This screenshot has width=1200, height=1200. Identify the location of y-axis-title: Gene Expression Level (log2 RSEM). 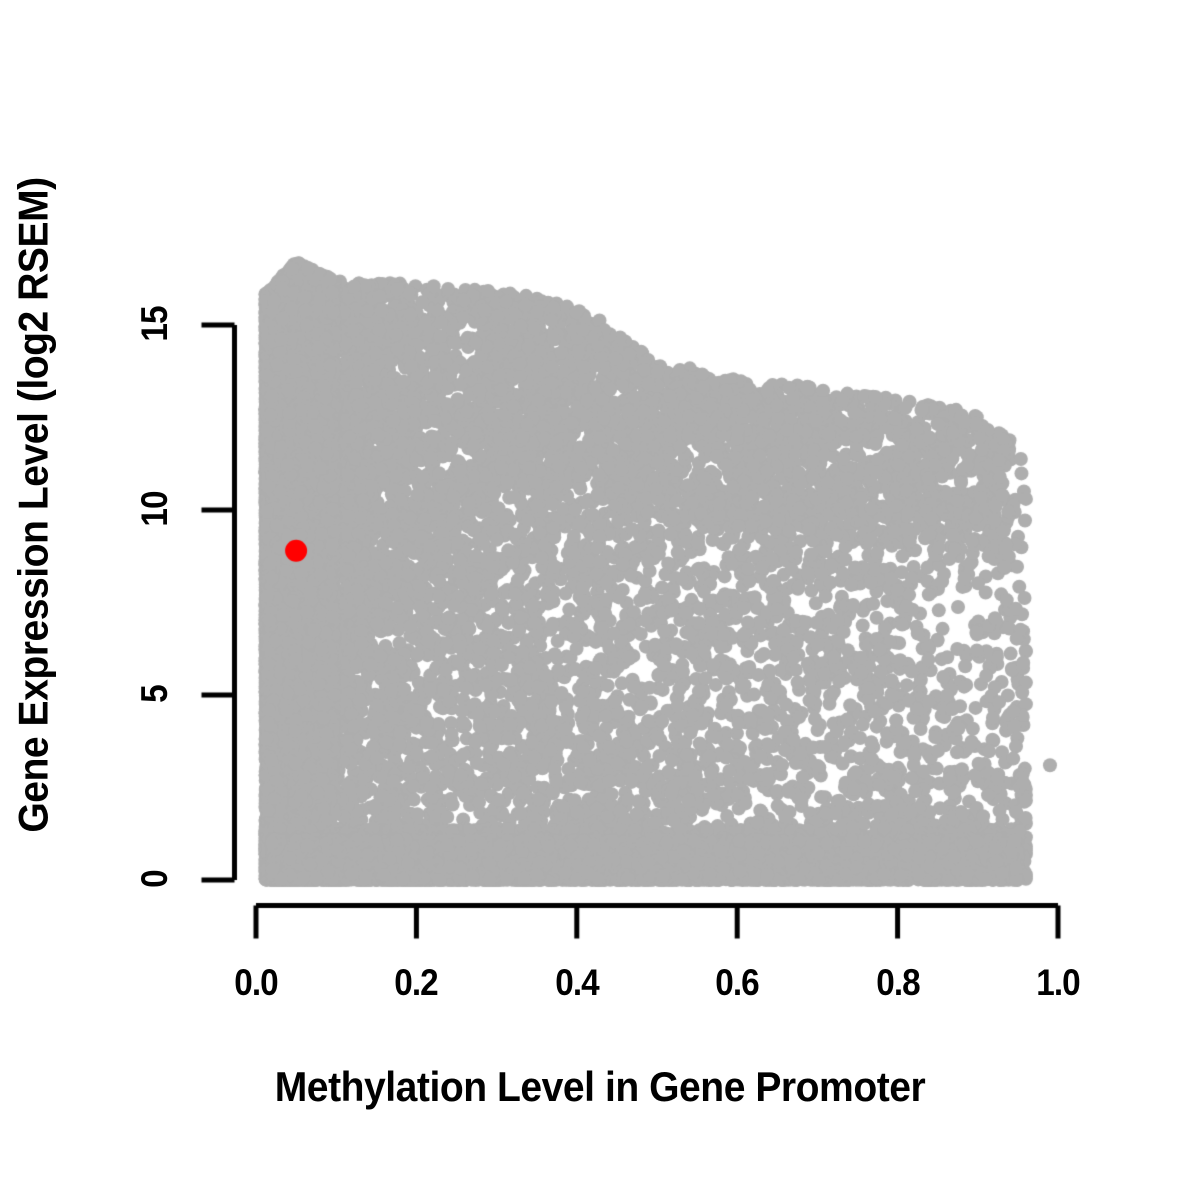
(33, 505).